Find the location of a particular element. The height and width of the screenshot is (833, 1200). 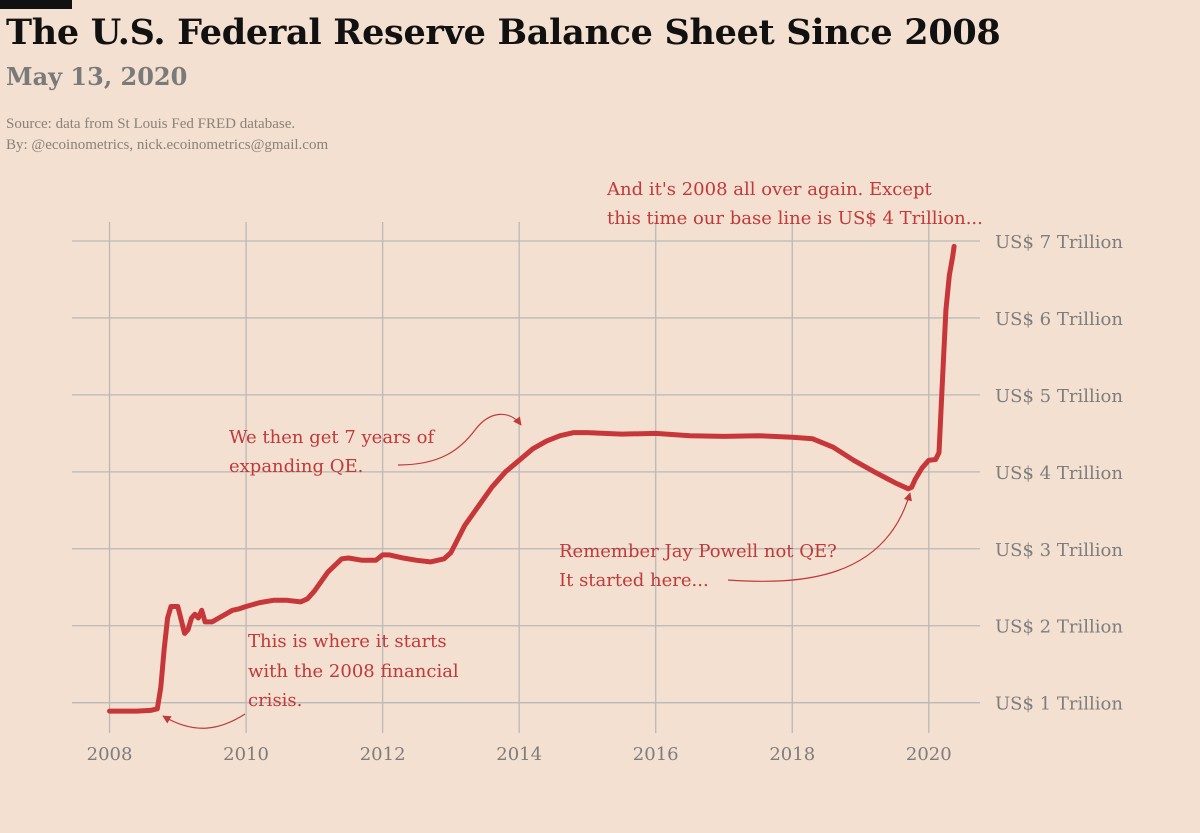

annotation-qe-years: We then get 7 years of expanding QE. is located at coordinates (334, 452).